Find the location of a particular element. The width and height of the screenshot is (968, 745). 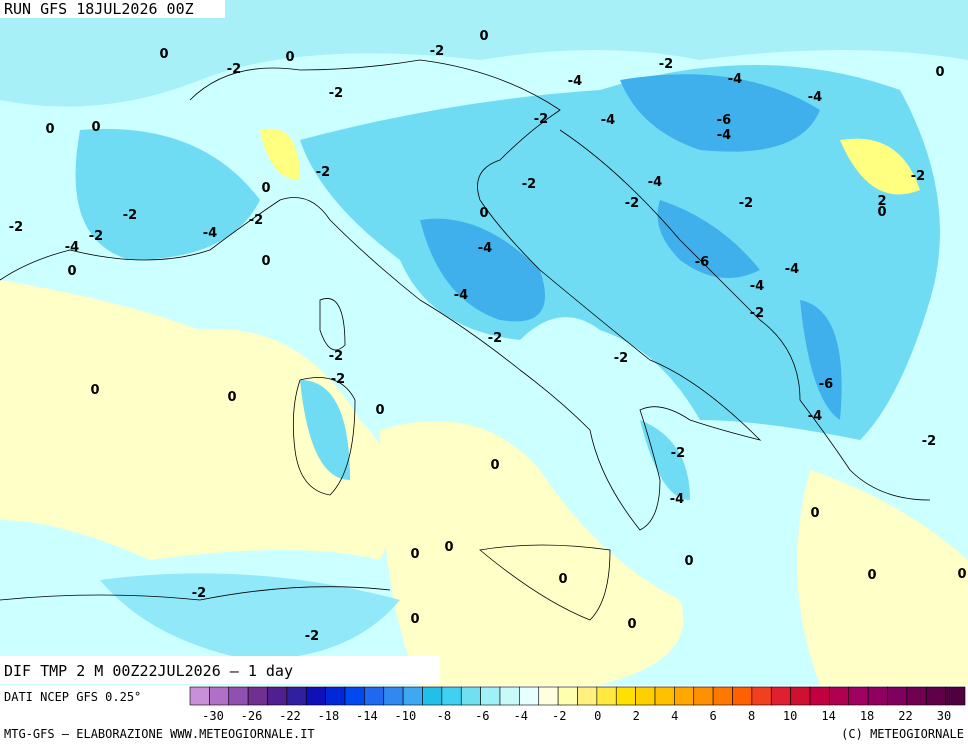

colorbar-label: 18 is located at coordinates (867, 716).